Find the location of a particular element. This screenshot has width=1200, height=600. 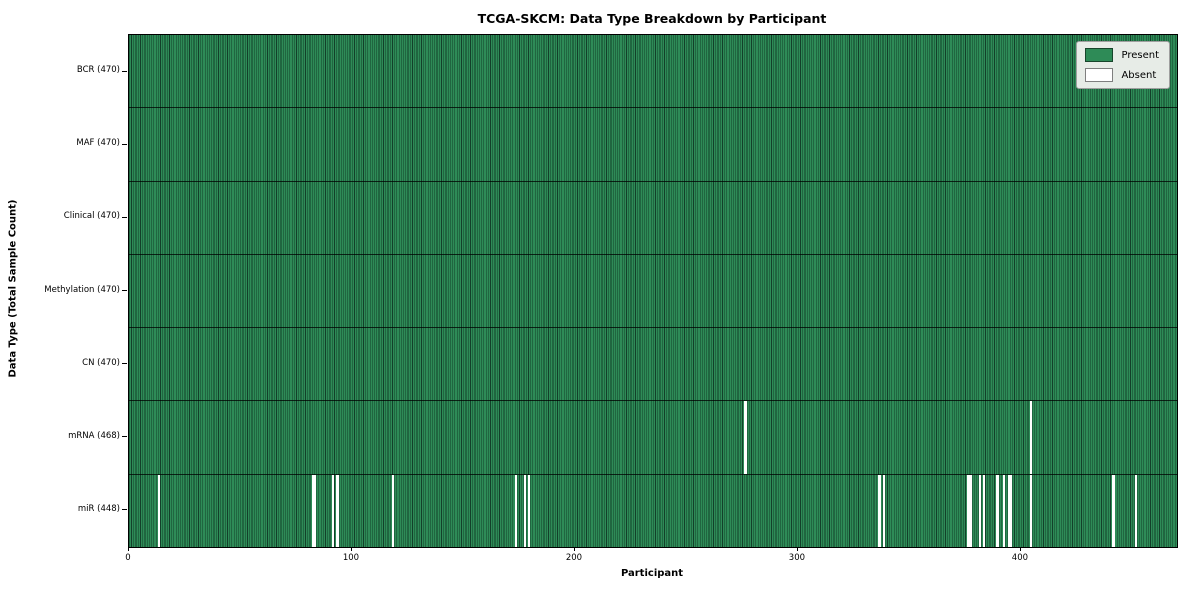

heatmap-row-Clinical is located at coordinates (653, 217).